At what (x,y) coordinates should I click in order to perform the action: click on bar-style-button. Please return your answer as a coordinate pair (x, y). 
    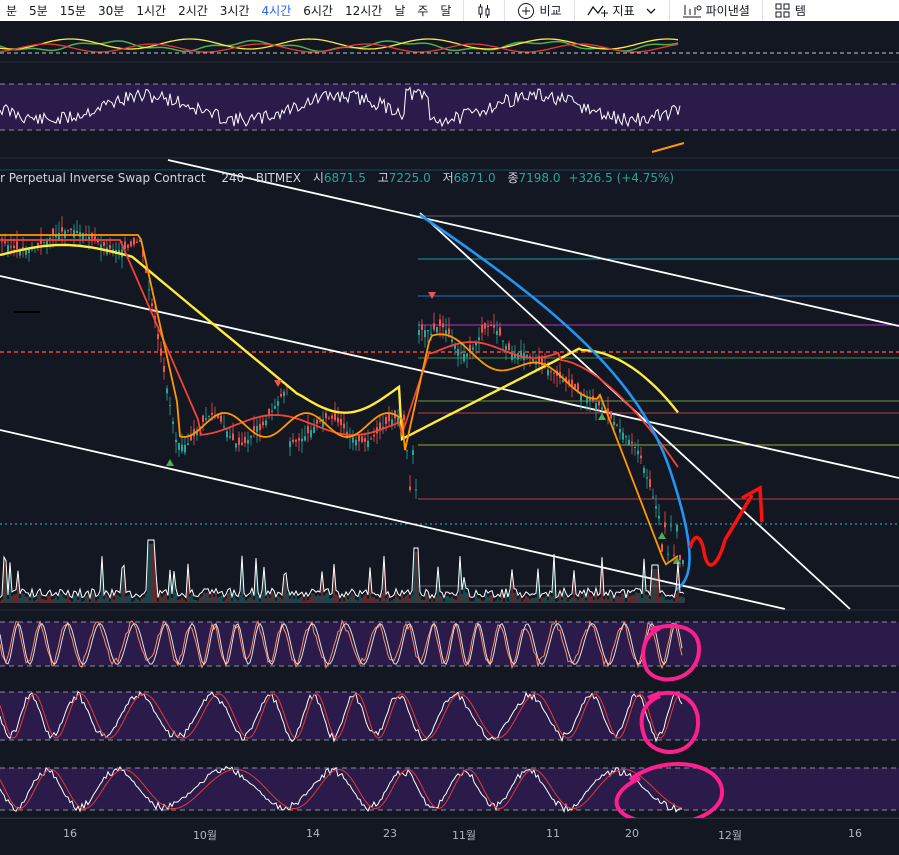
    Looking at the image, I should click on (484, 11).